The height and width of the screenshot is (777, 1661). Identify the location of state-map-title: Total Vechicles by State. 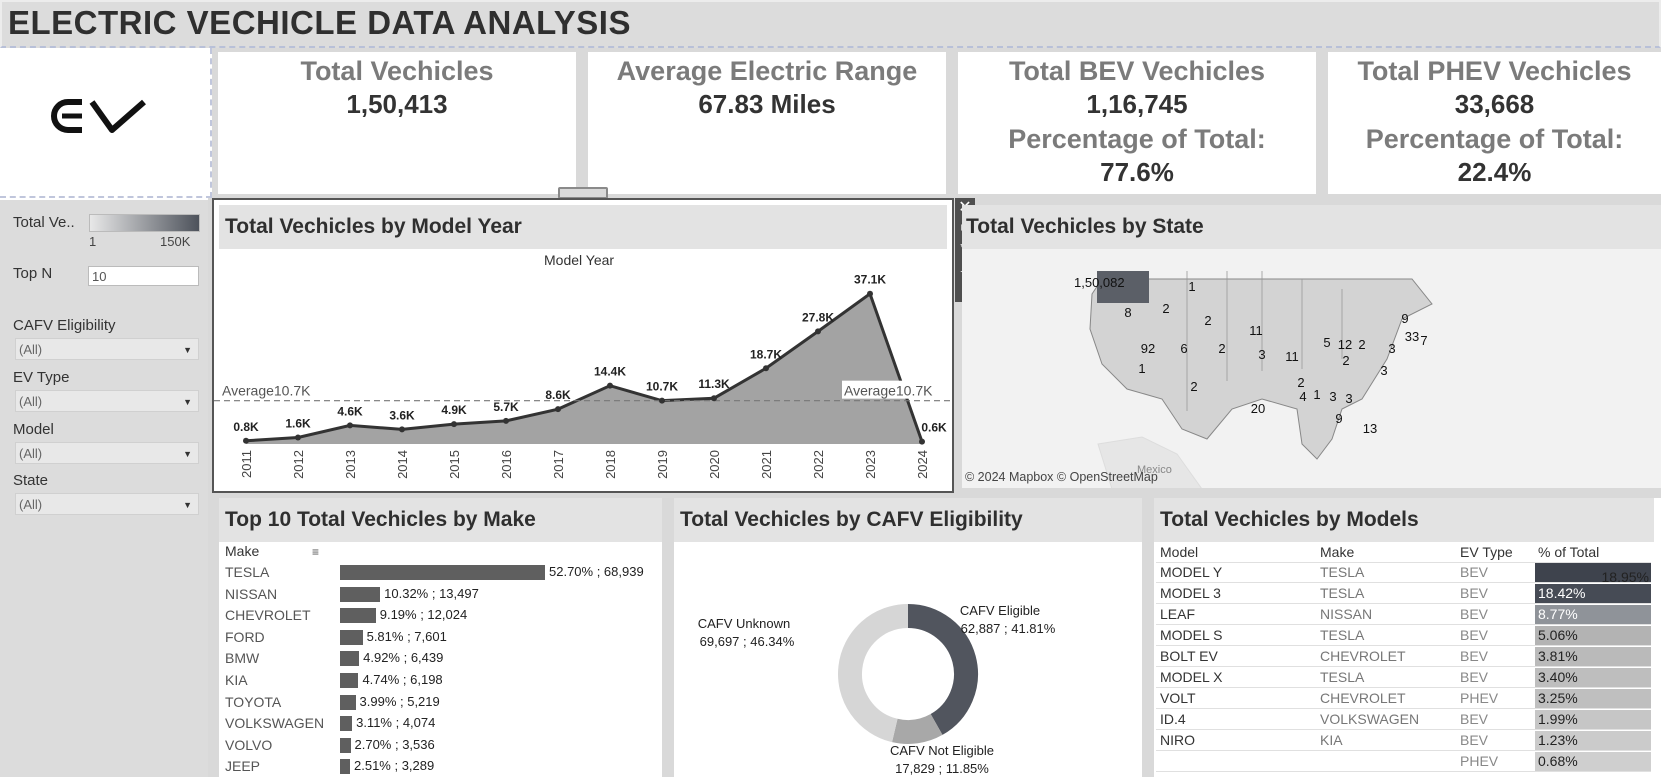
(1311, 227).